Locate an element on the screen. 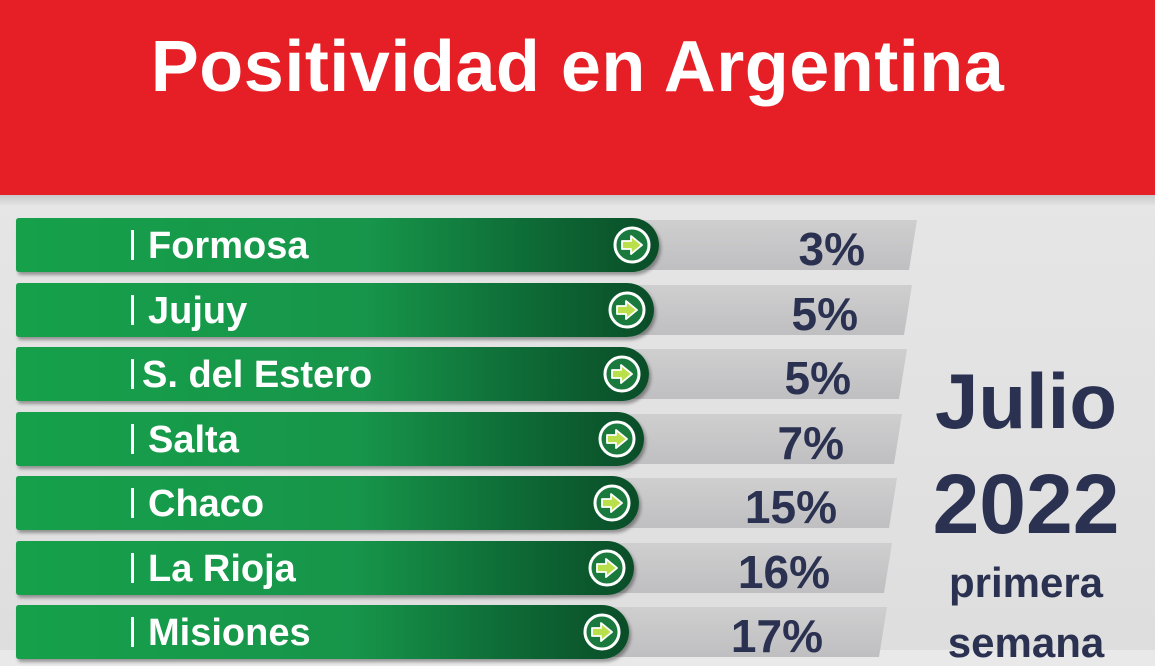  value-label: 15% is located at coordinates (790, 507).